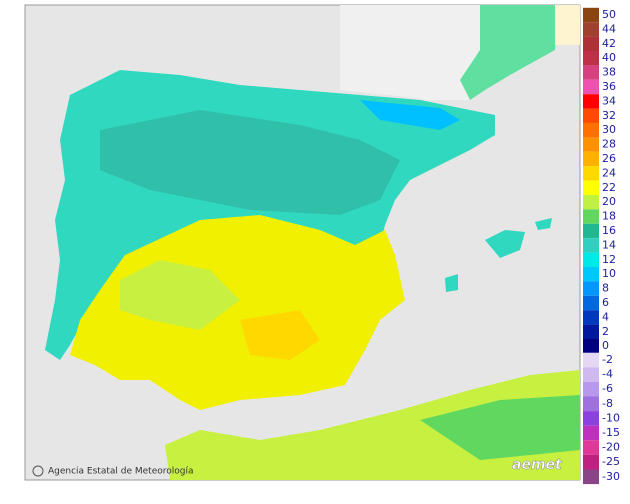  What do you see at coordinates (609, 273) in the screenshot?
I see `legend-label: 10` at bounding box center [609, 273].